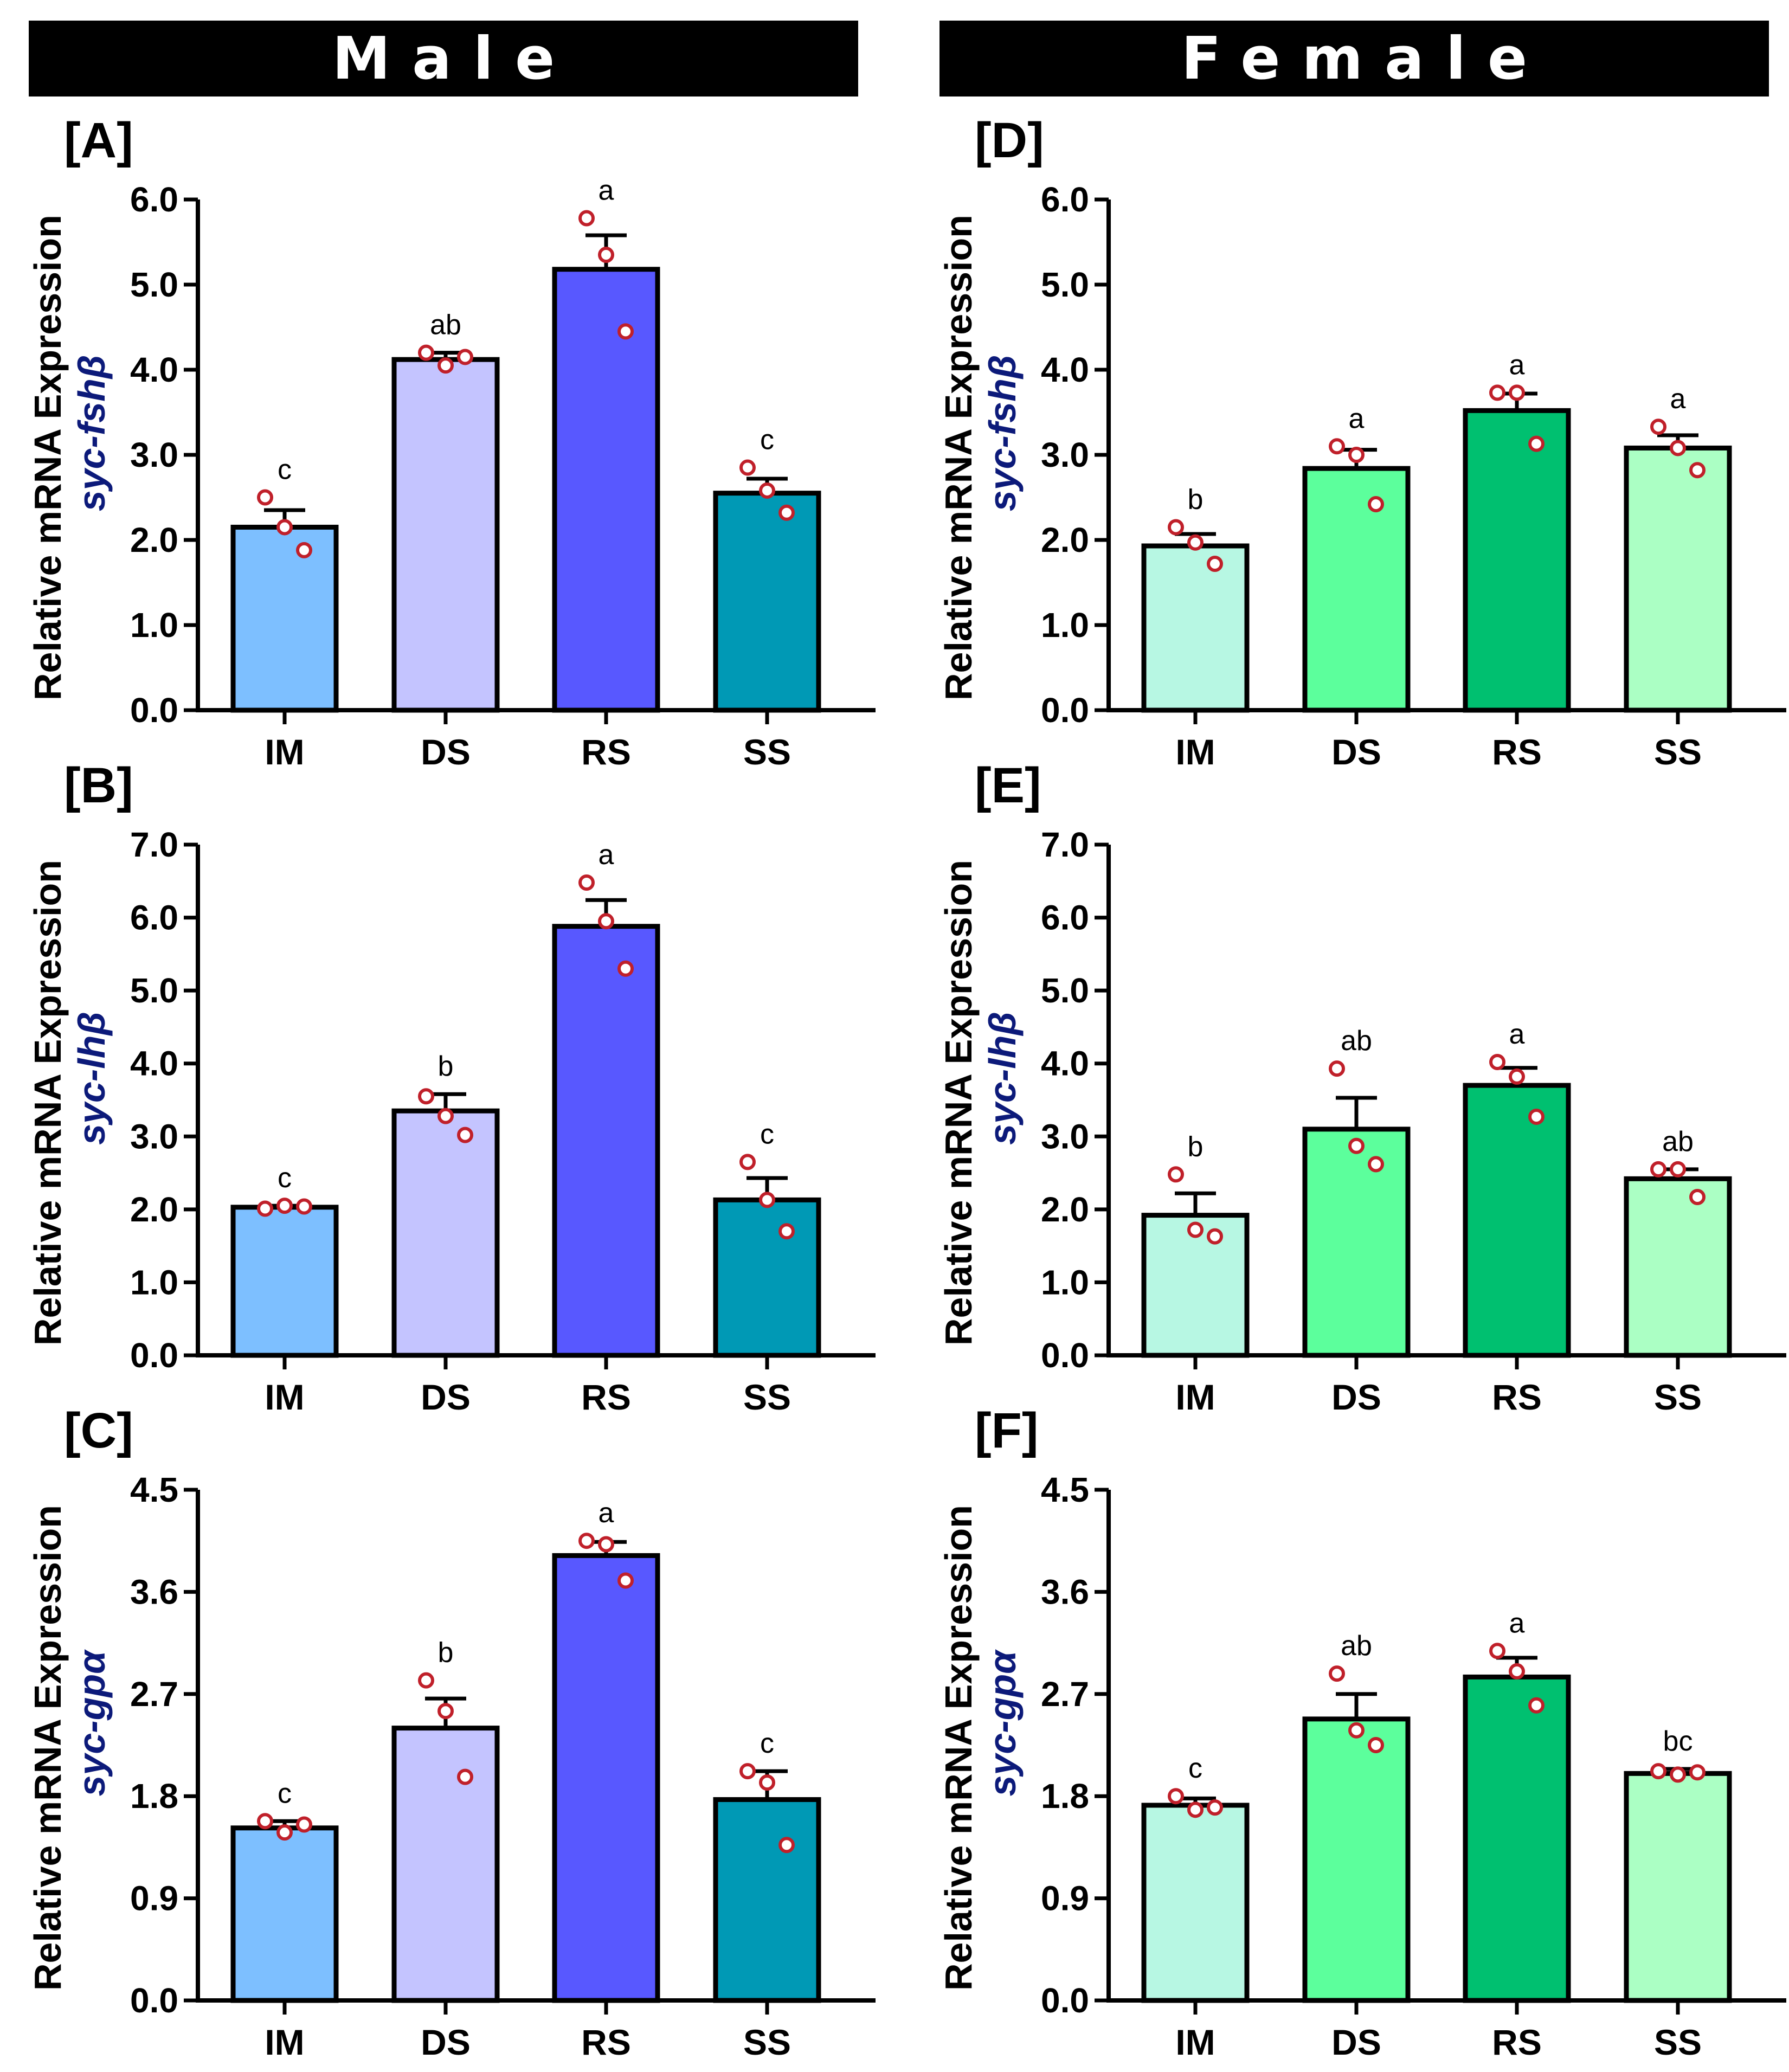 The width and height of the screenshot is (1789, 2072). What do you see at coordinates (1678, 399) in the screenshot?
I see `significance-letter-ss: a` at bounding box center [1678, 399].